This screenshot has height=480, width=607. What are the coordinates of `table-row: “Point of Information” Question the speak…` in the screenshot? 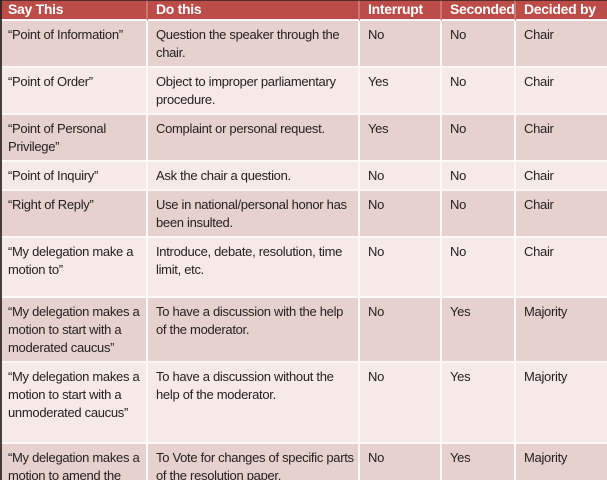 It's located at (303, 44).